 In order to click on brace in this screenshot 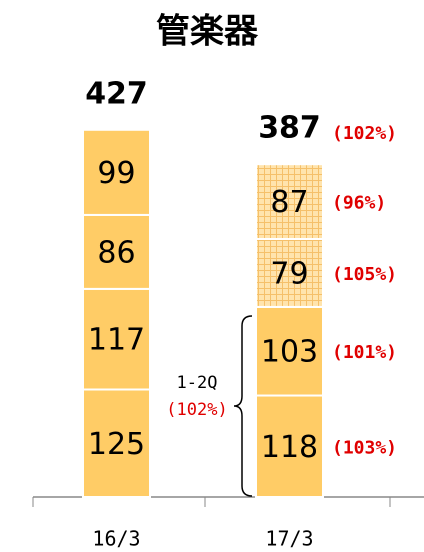, I will do `click(243, 406)`.